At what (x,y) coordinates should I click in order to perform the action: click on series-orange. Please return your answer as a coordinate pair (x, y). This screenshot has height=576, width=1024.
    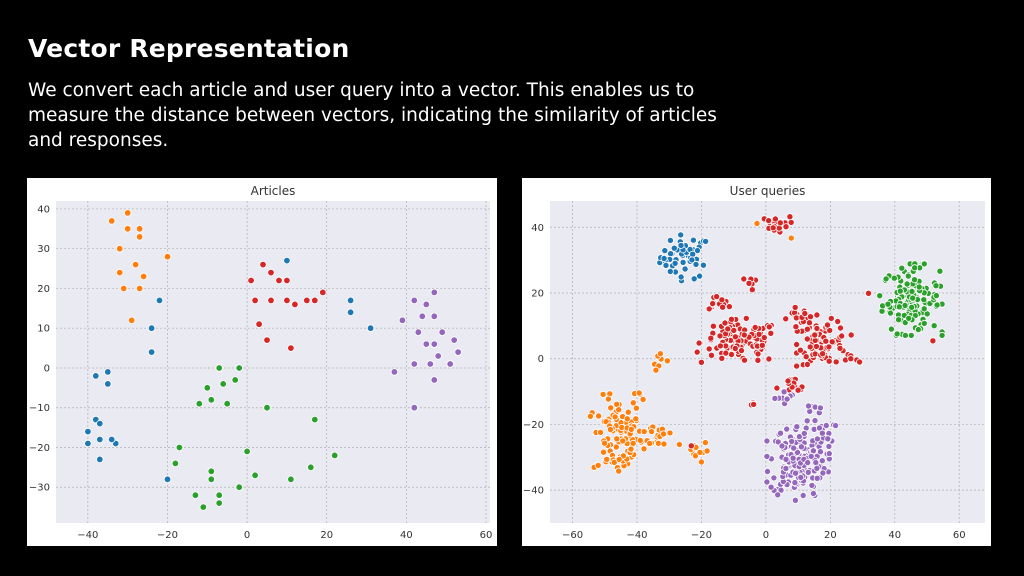
    Looking at the image, I should click on (690, 347).